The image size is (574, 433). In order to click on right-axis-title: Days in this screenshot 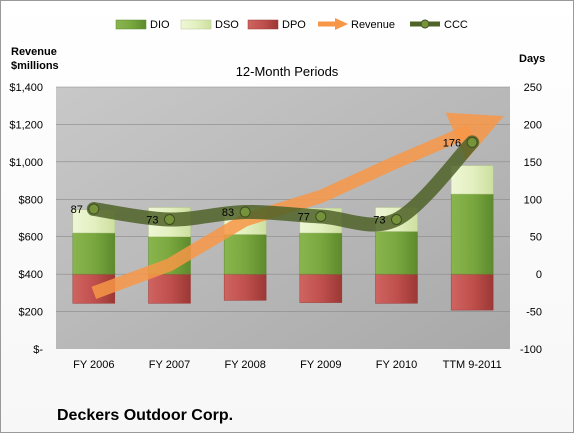, I will do `click(532, 59)`.